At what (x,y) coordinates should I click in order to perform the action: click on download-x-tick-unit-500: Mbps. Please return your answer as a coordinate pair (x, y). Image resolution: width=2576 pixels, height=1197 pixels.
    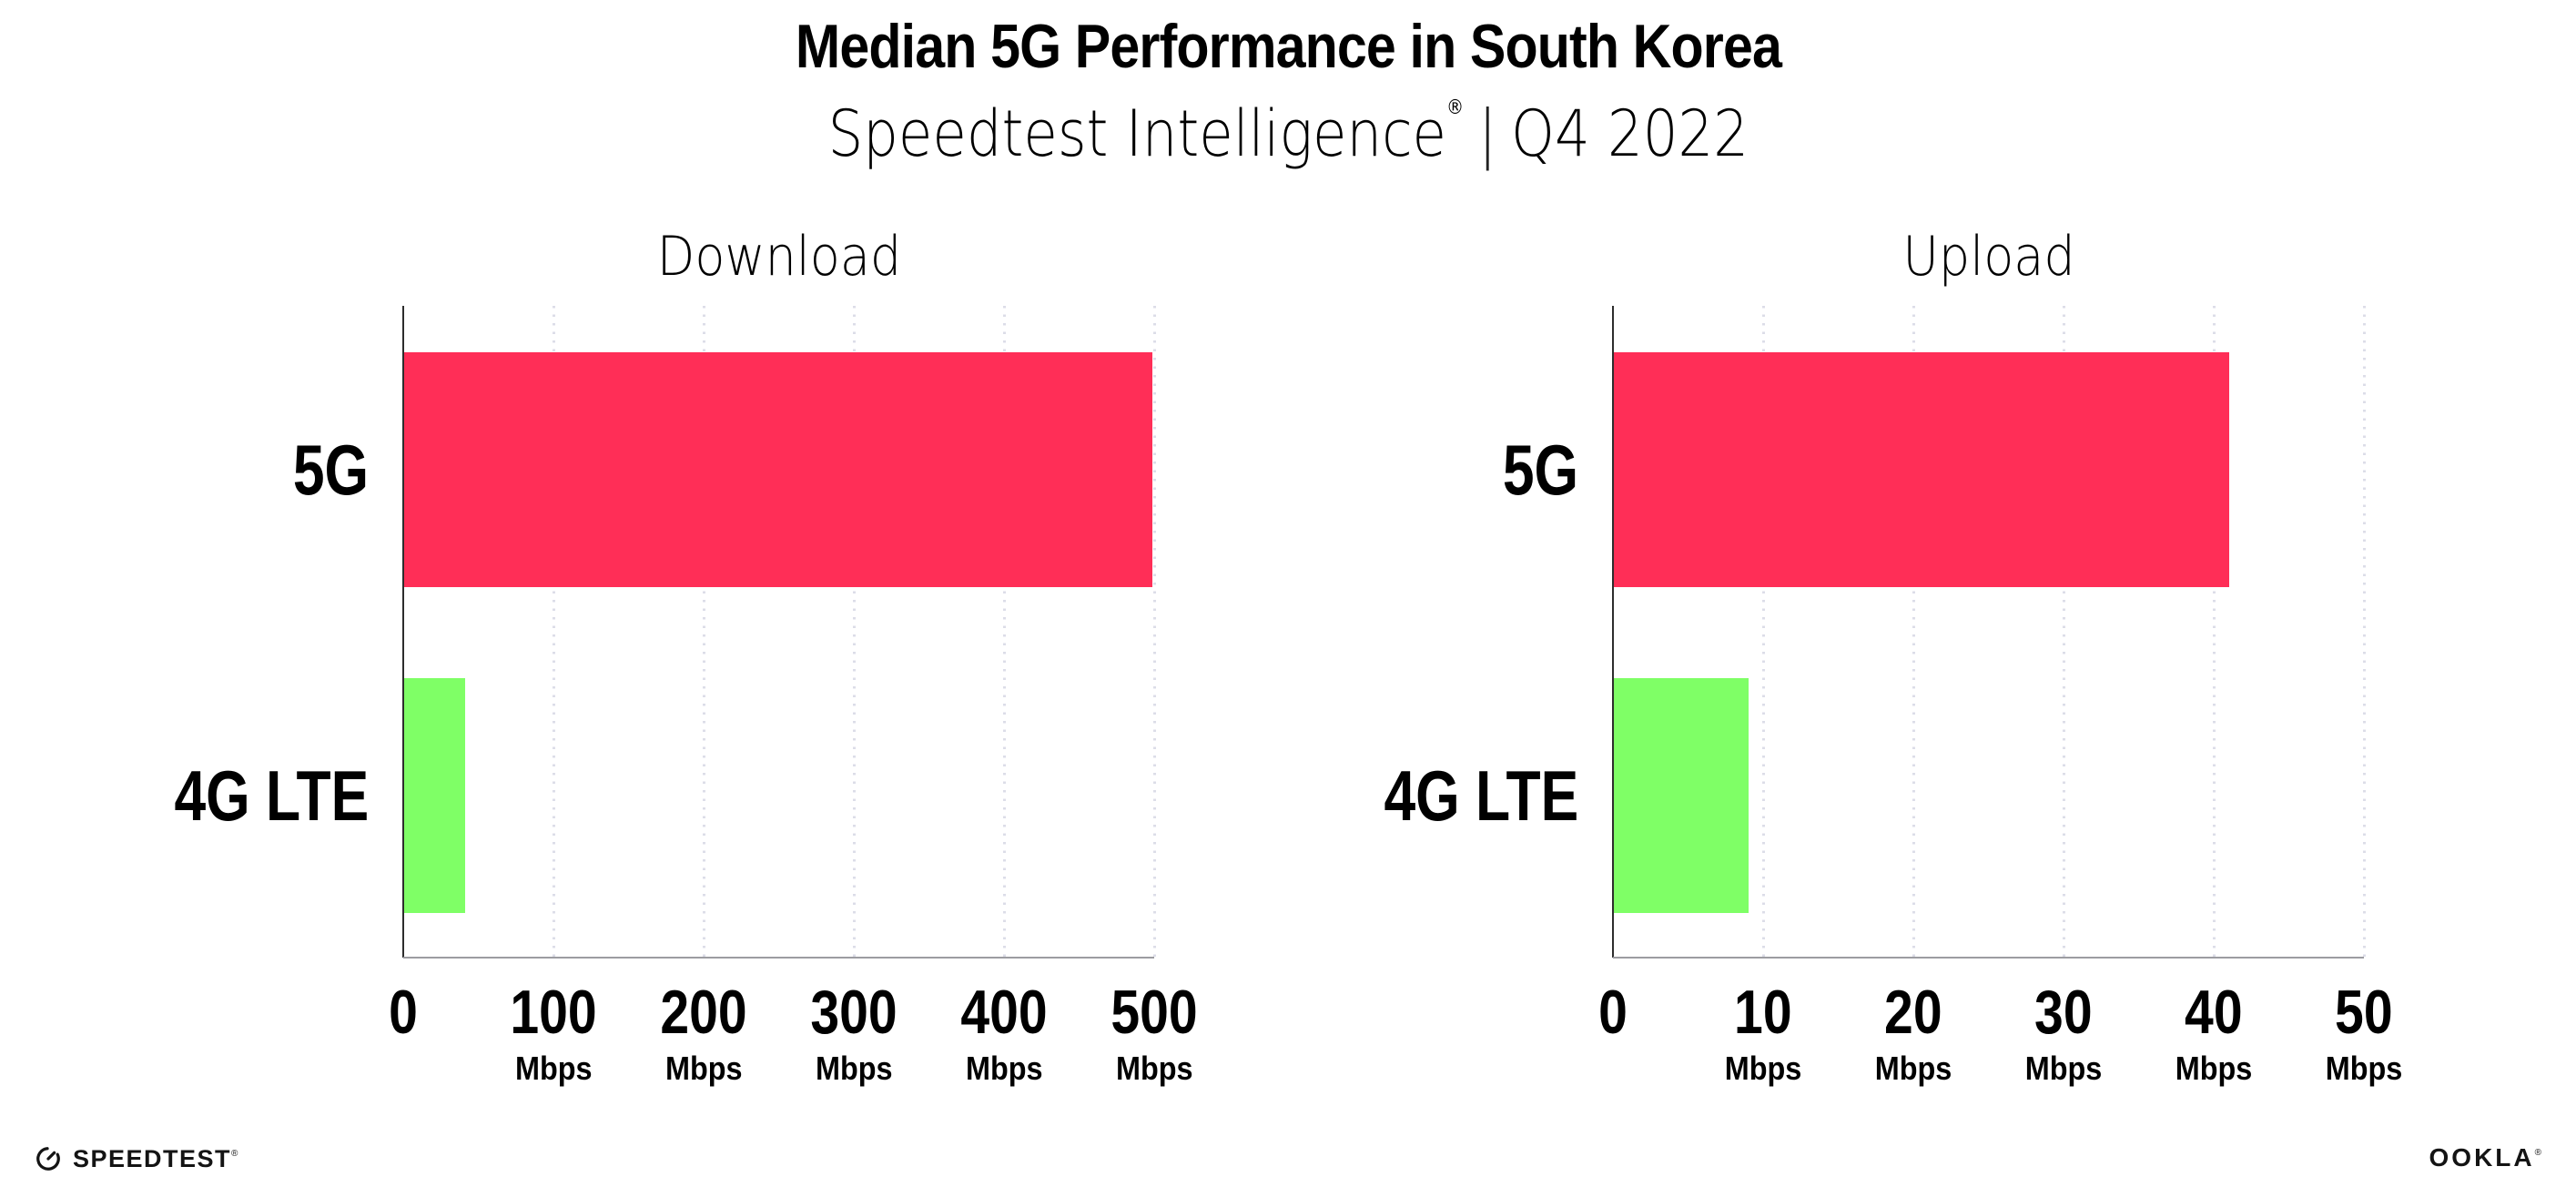
    Looking at the image, I should click on (1153, 1069).